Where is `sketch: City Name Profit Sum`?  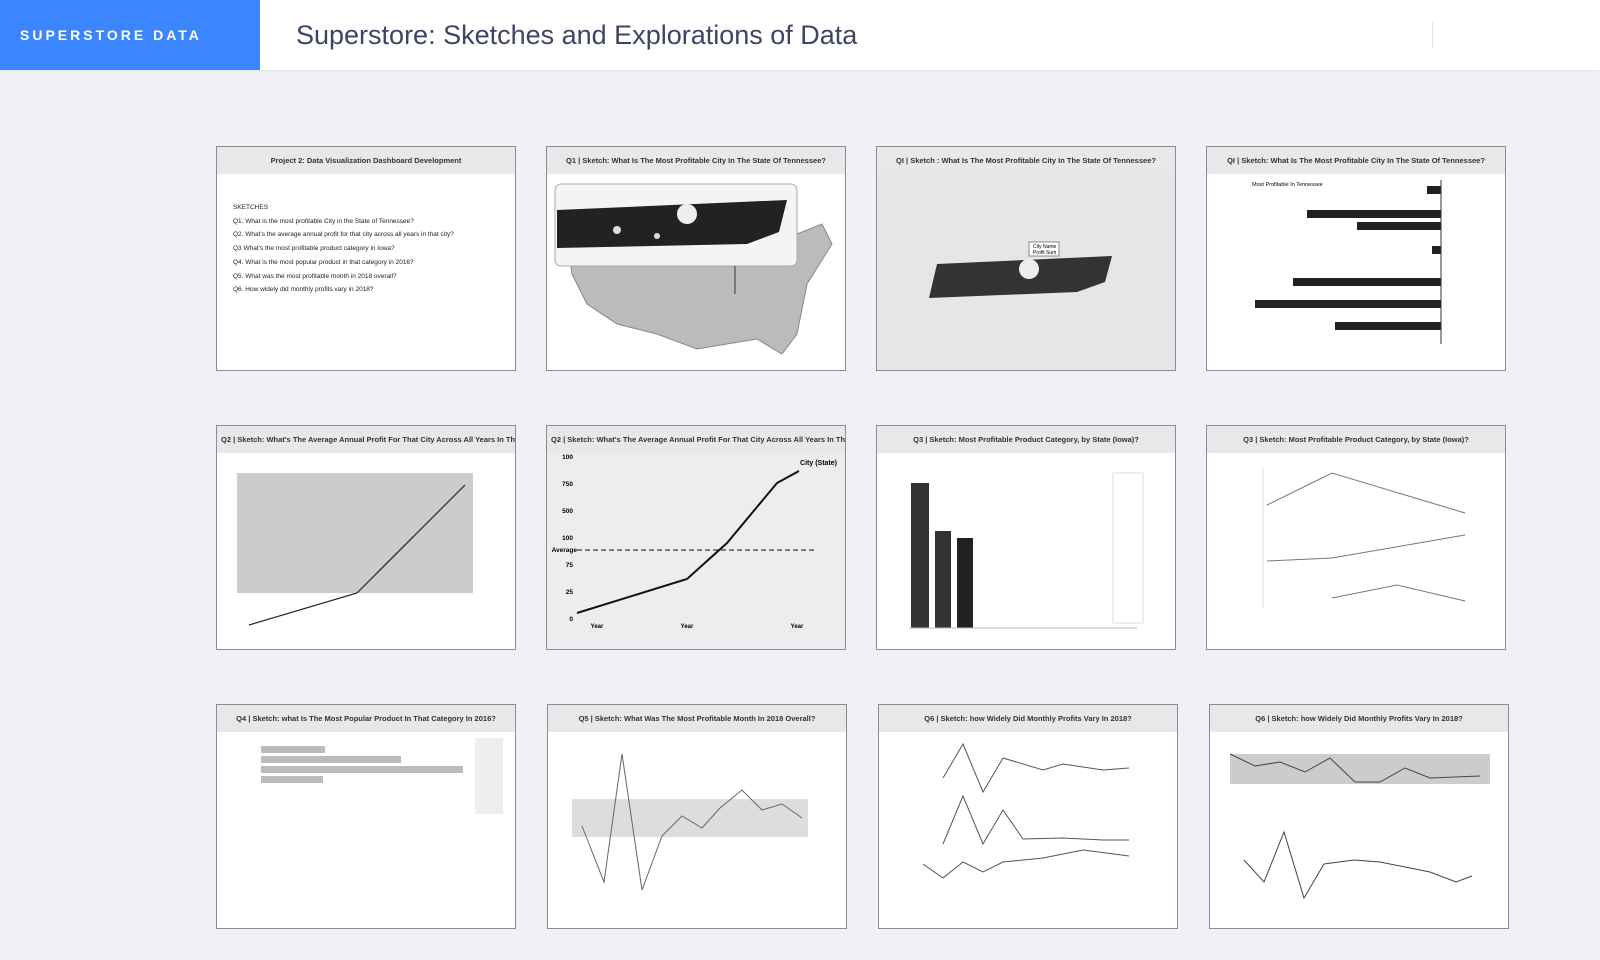 sketch: City Name Profit Sum is located at coordinates (1026, 272).